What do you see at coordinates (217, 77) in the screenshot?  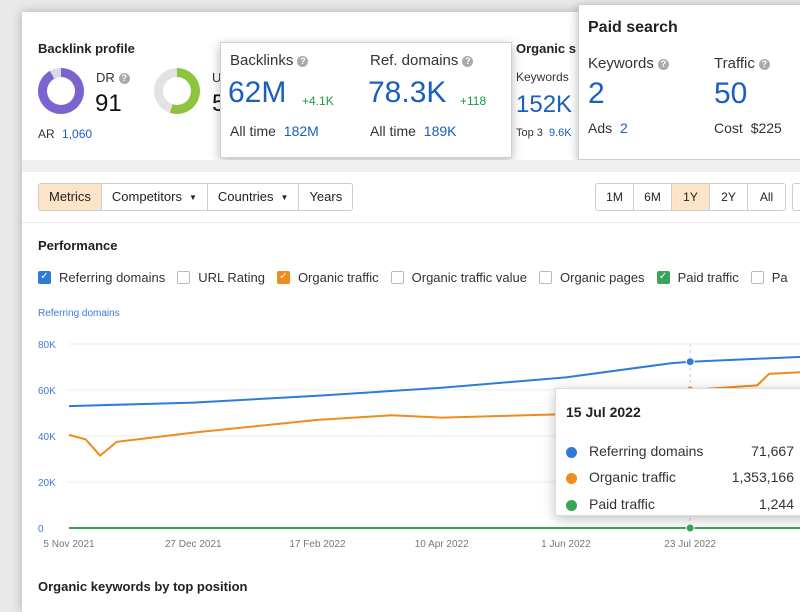 I see `ur-label: U` at bounding box center [217, 77].